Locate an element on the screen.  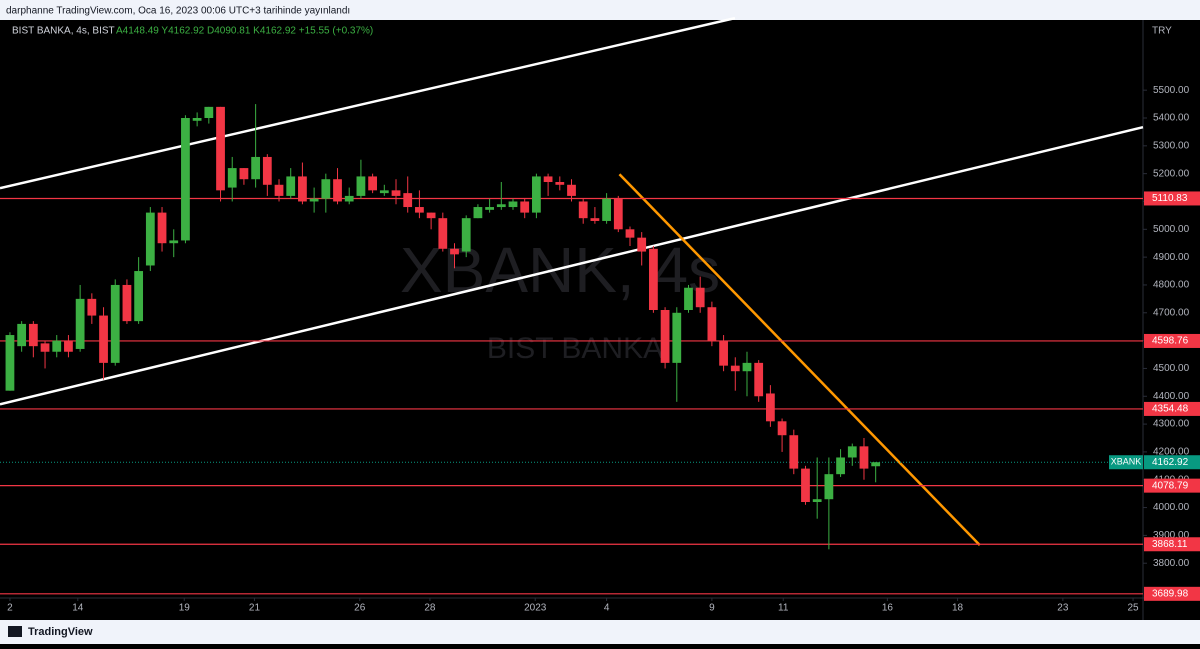
x-tick-label: 19 is located at coordinates (185, 608).